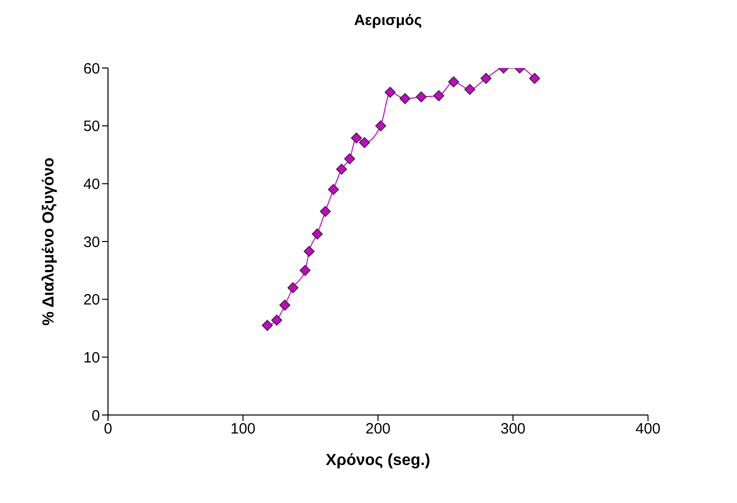  Describe the element at coordinates (91, 300) in the screenshot. I see `y-tick-label: 20` at that location.